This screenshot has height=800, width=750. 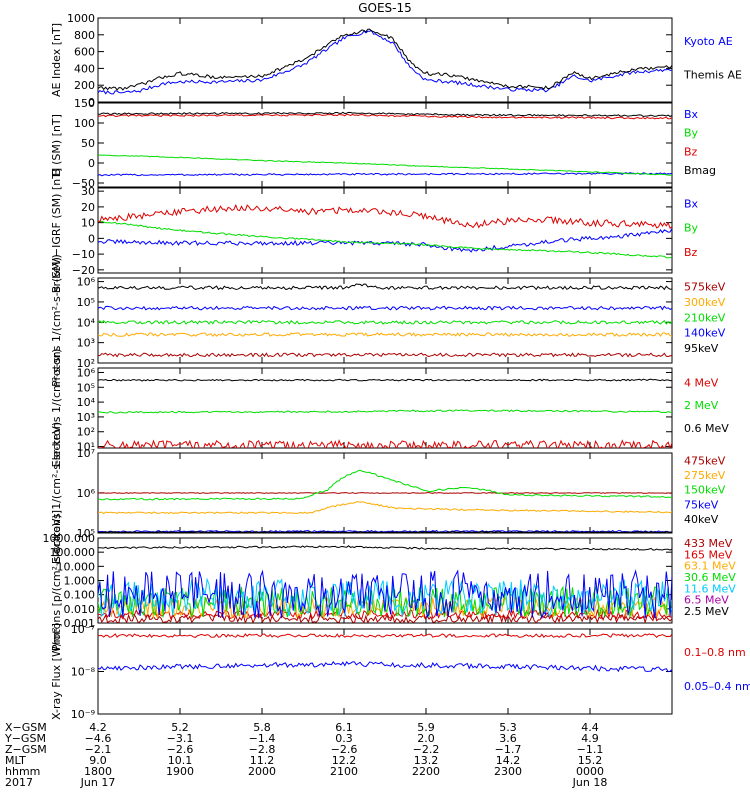 What do you see at coordinates (691, 133) in the screenshot?
I see `series-label: By` at bounding box center [691, 133].